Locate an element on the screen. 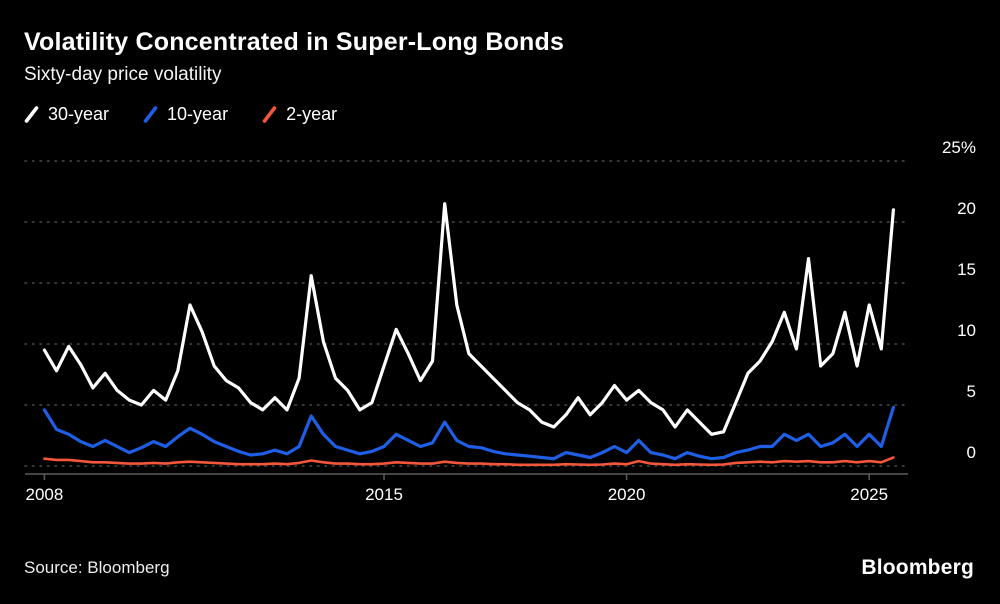  chart-subtitle: Sixty-day price volatility is located at coordinates (123, 74).